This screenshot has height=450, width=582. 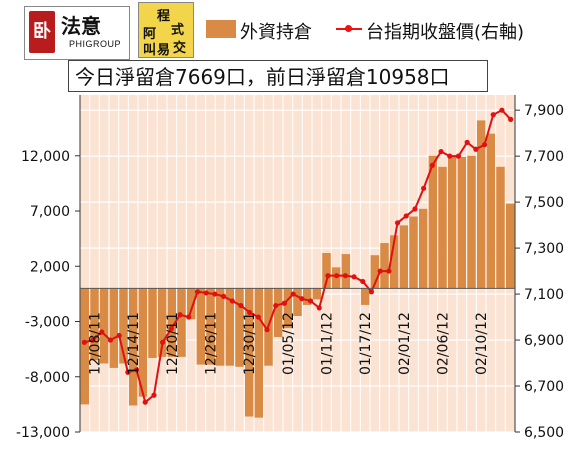 I want to click on x-axis-label: 12/30/11, so click(x=250, y=343).